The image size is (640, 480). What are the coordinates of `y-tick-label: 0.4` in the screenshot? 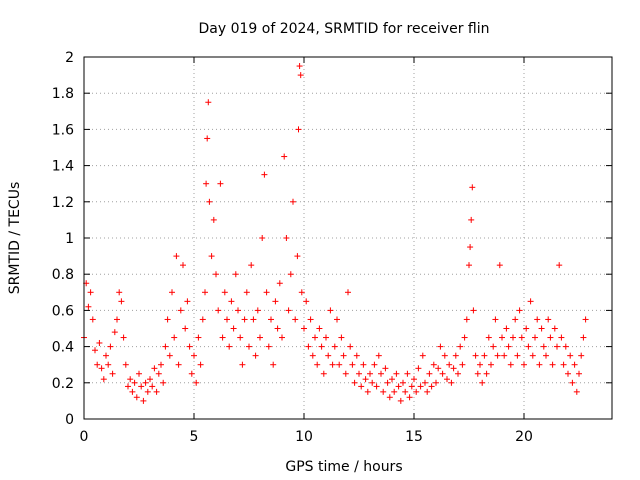 It's located at (63, 348).